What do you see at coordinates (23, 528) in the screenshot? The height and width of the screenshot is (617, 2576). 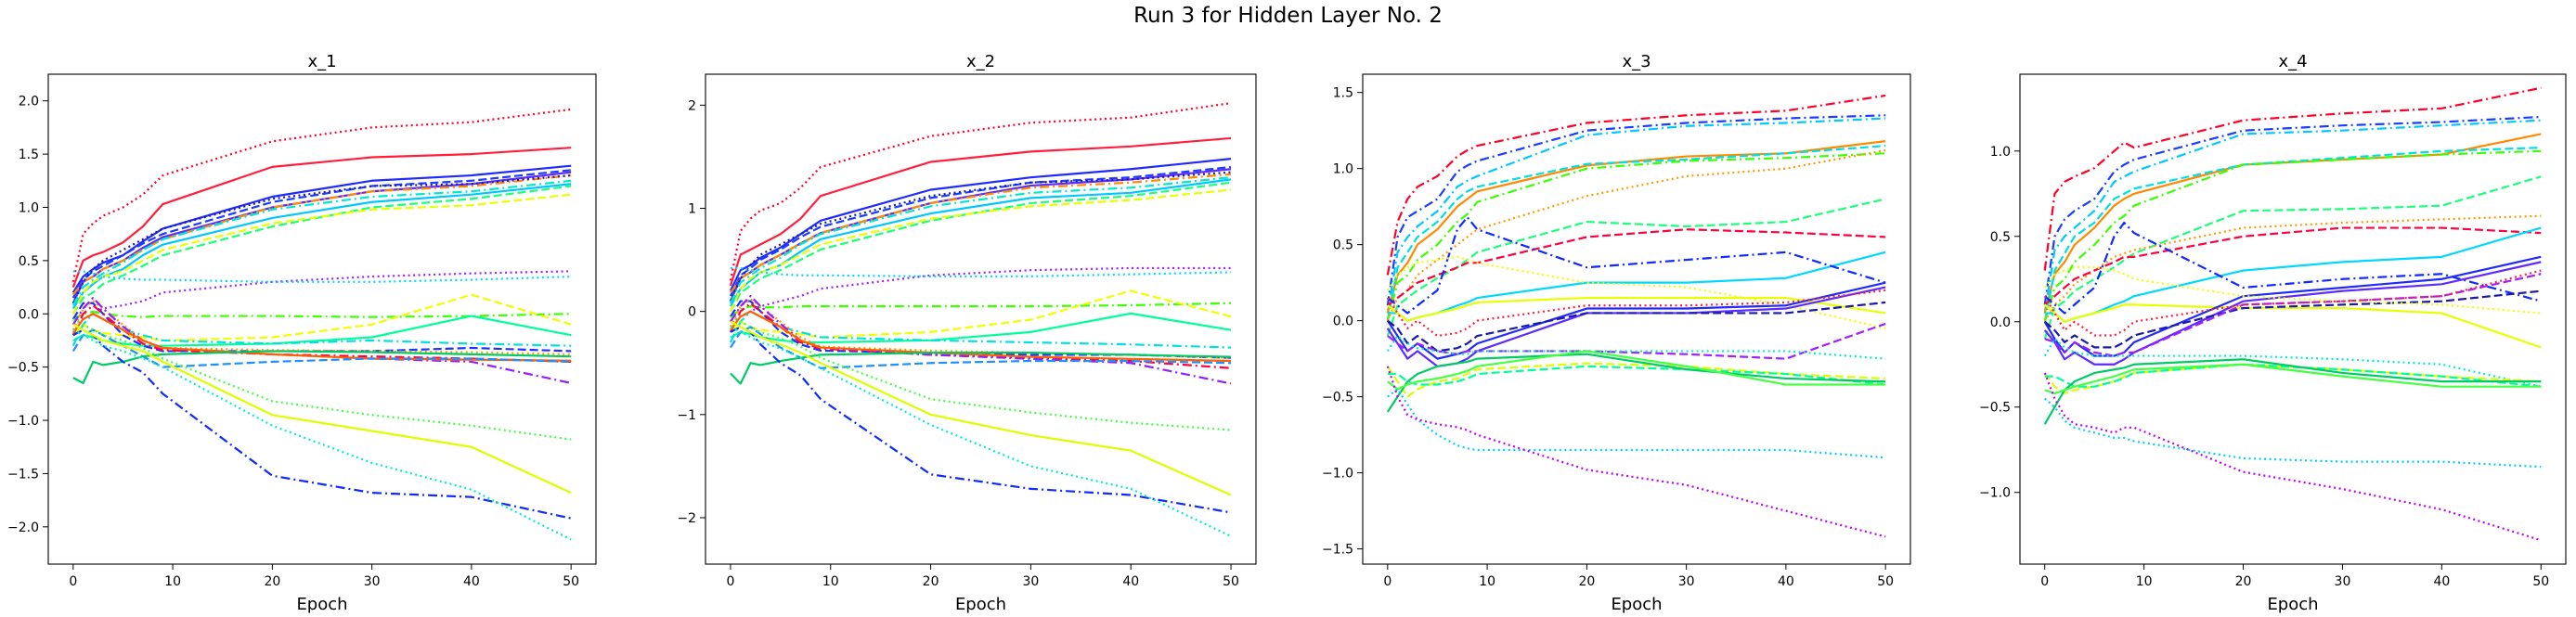 I see `y-tick-label: −2.0` at bounding box center [23, 528].